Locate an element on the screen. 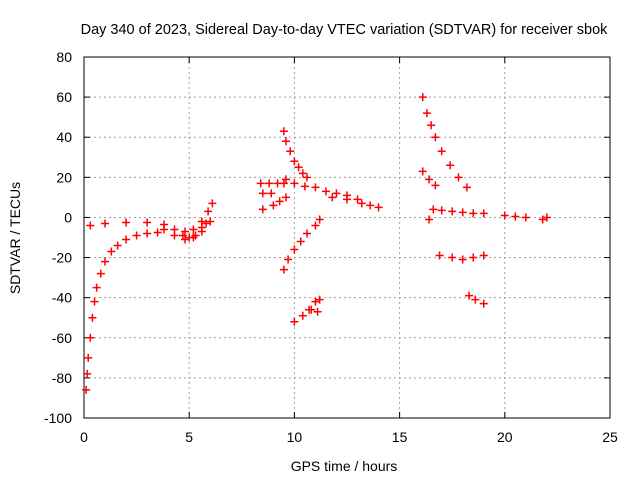 This screenshot has width=640, height=480. y-tick-label: -60 is located at coordinates (62, 338).